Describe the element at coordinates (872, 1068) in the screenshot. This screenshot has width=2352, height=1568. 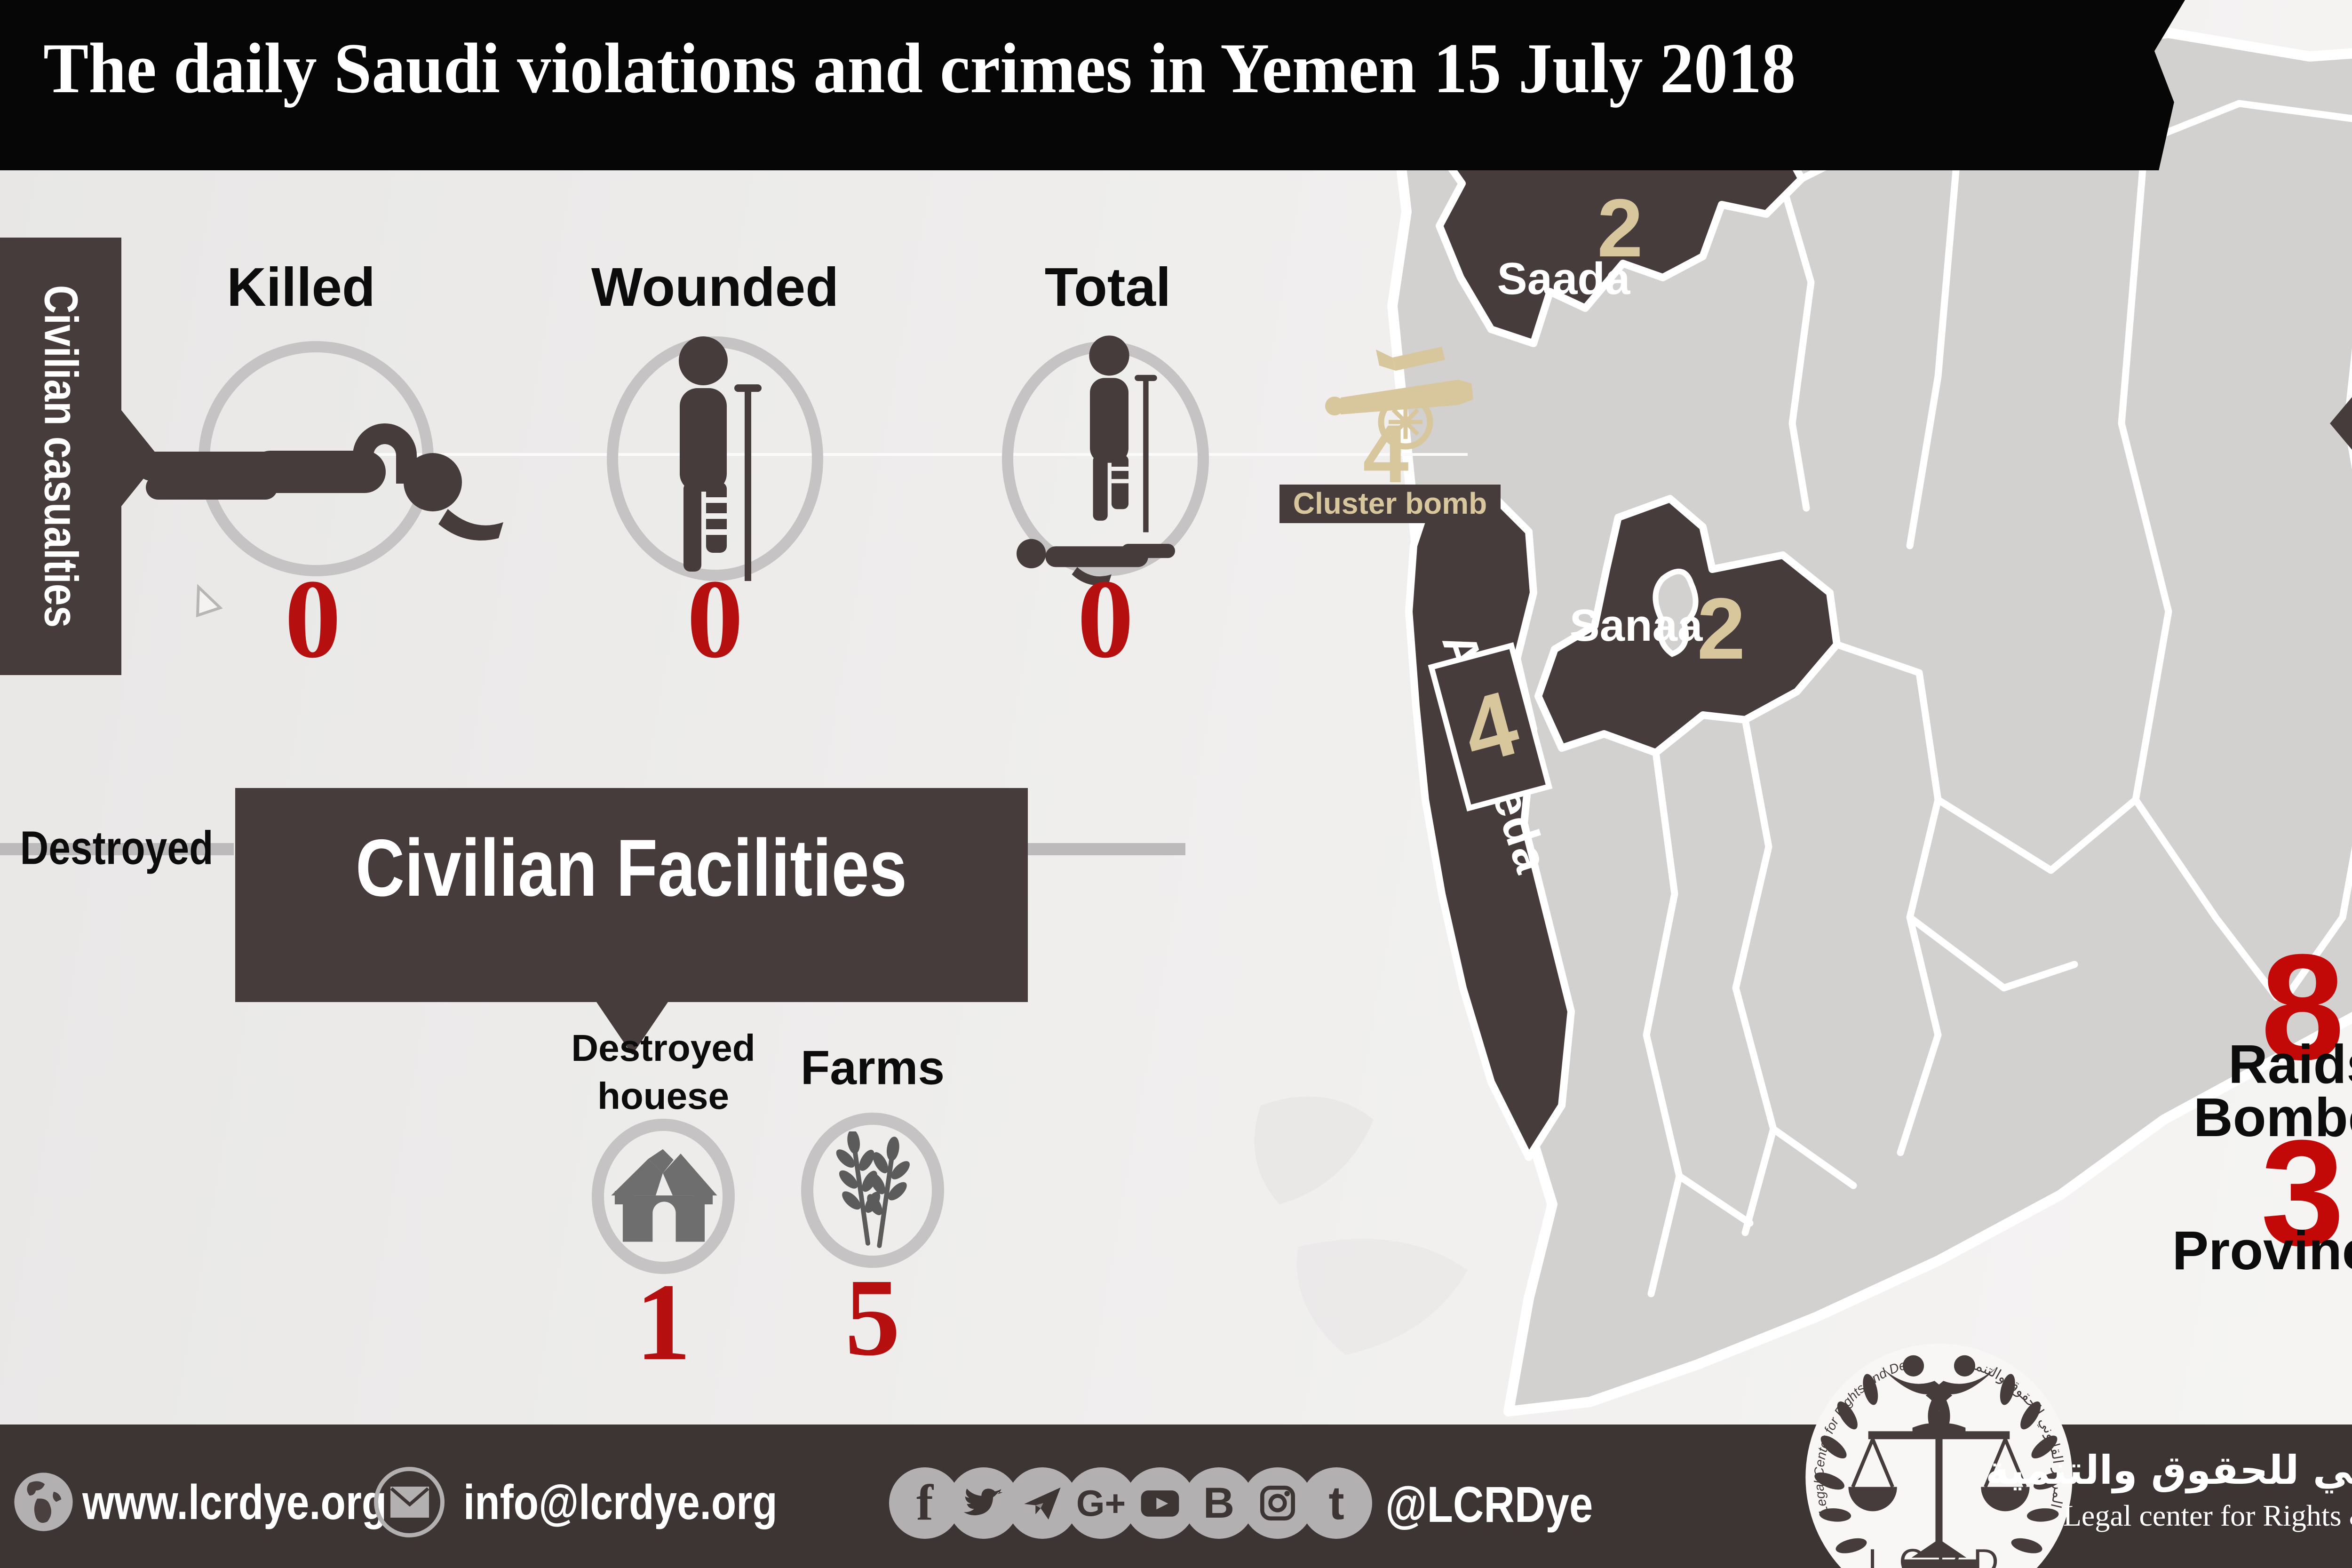
I see `farms-label: Farms` at that location.